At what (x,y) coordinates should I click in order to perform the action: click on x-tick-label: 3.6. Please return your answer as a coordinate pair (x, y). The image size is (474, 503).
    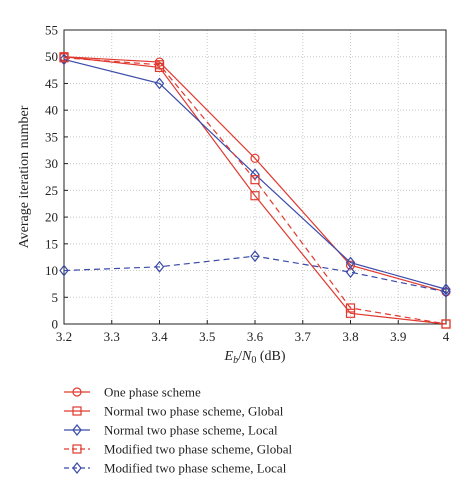
    Looking at the image, I should click on (255, 336).